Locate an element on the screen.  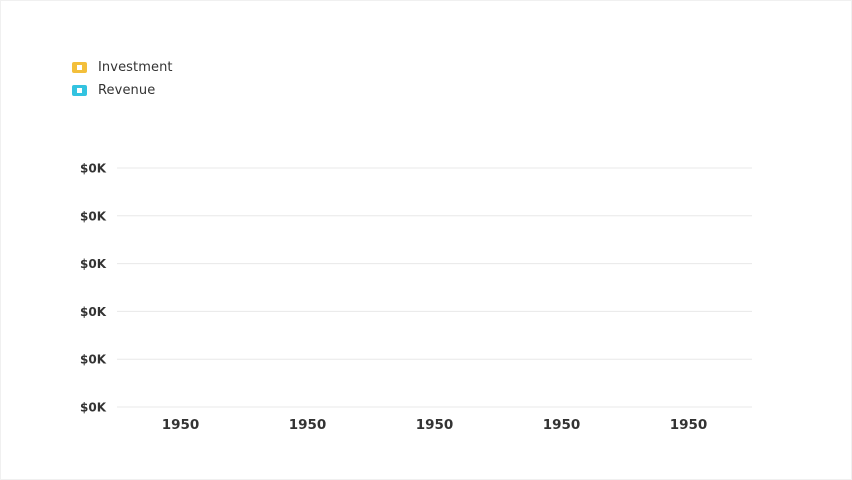
legend-swatch-investment is located at coordinates (79, 67).